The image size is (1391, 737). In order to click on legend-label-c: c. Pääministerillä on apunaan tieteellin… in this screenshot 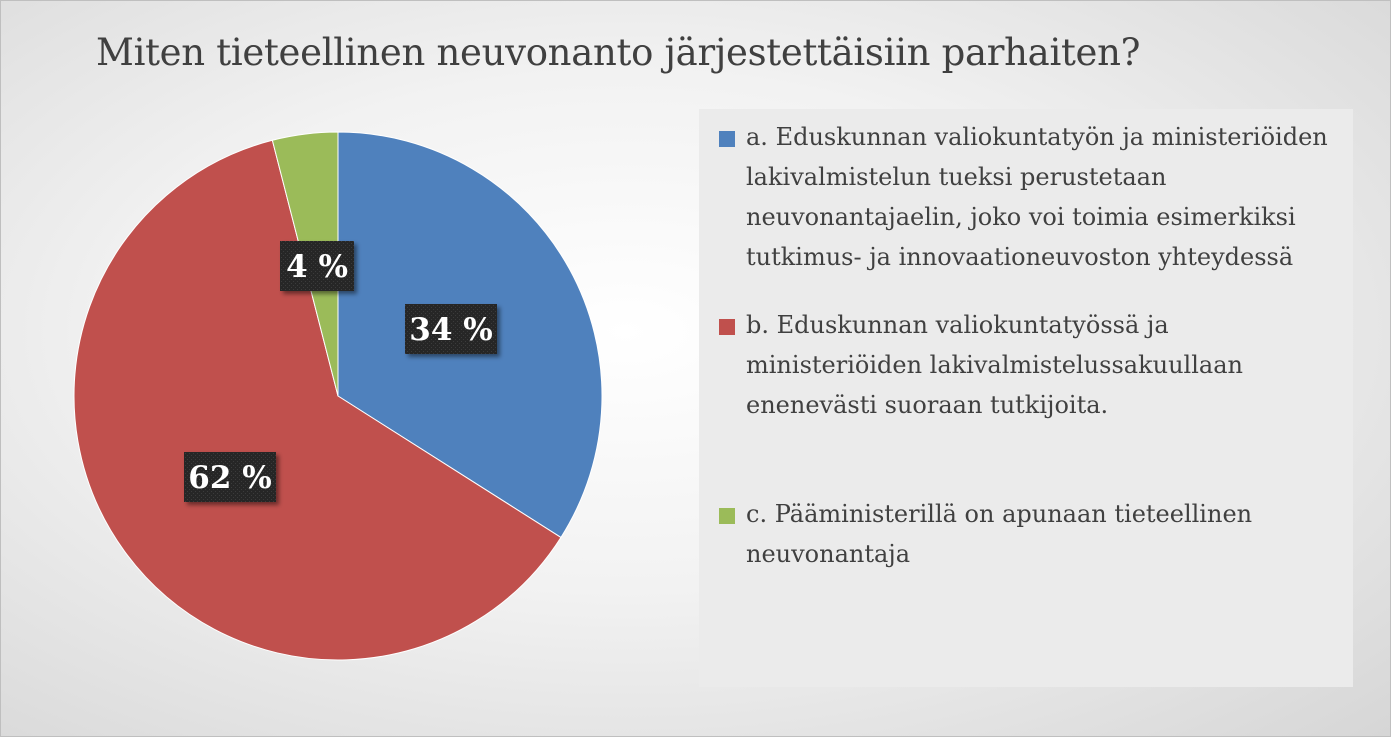, I will do `click(999, 534)`.